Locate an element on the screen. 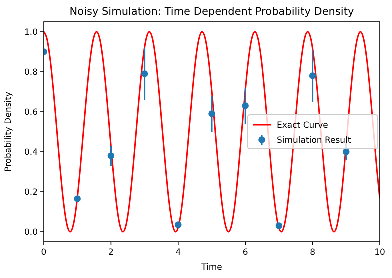  x-tick-label: 4 is located at coordinates (179, 253).